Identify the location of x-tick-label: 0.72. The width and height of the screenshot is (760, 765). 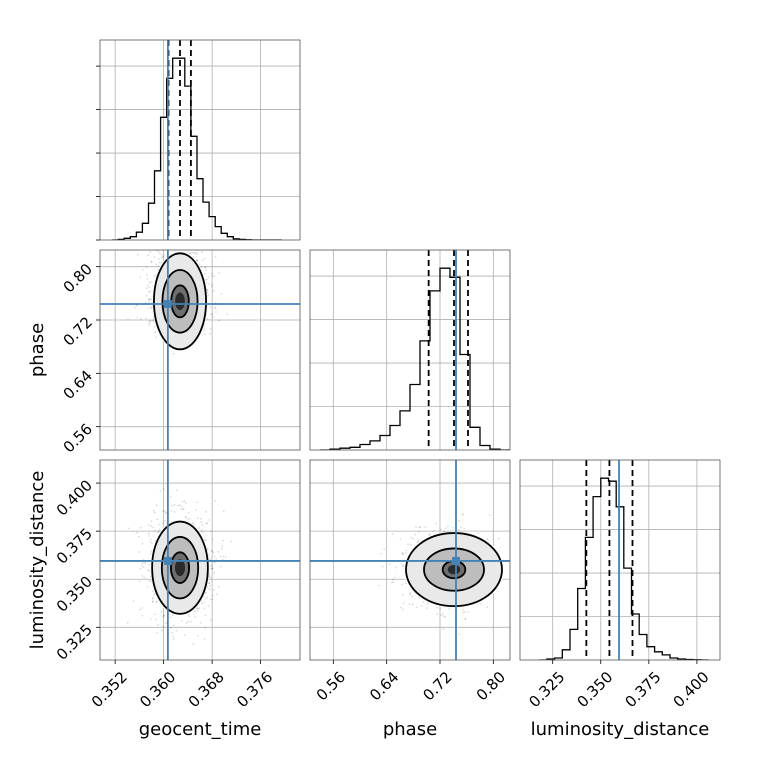
(437, 686).